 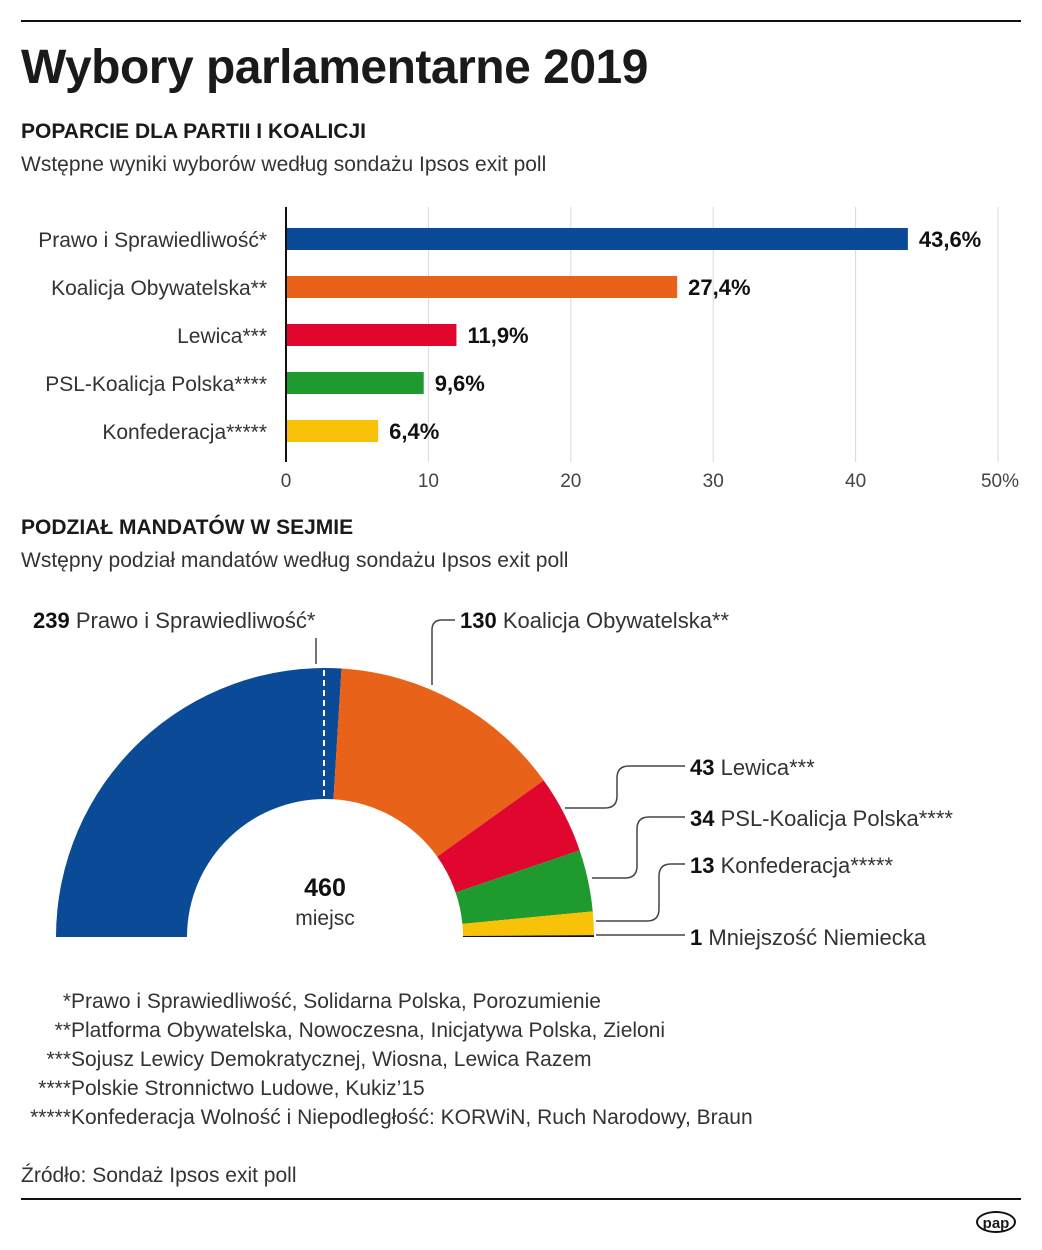 I want to click on bar-value-label: 9,6%, so click(x=460, y=383).